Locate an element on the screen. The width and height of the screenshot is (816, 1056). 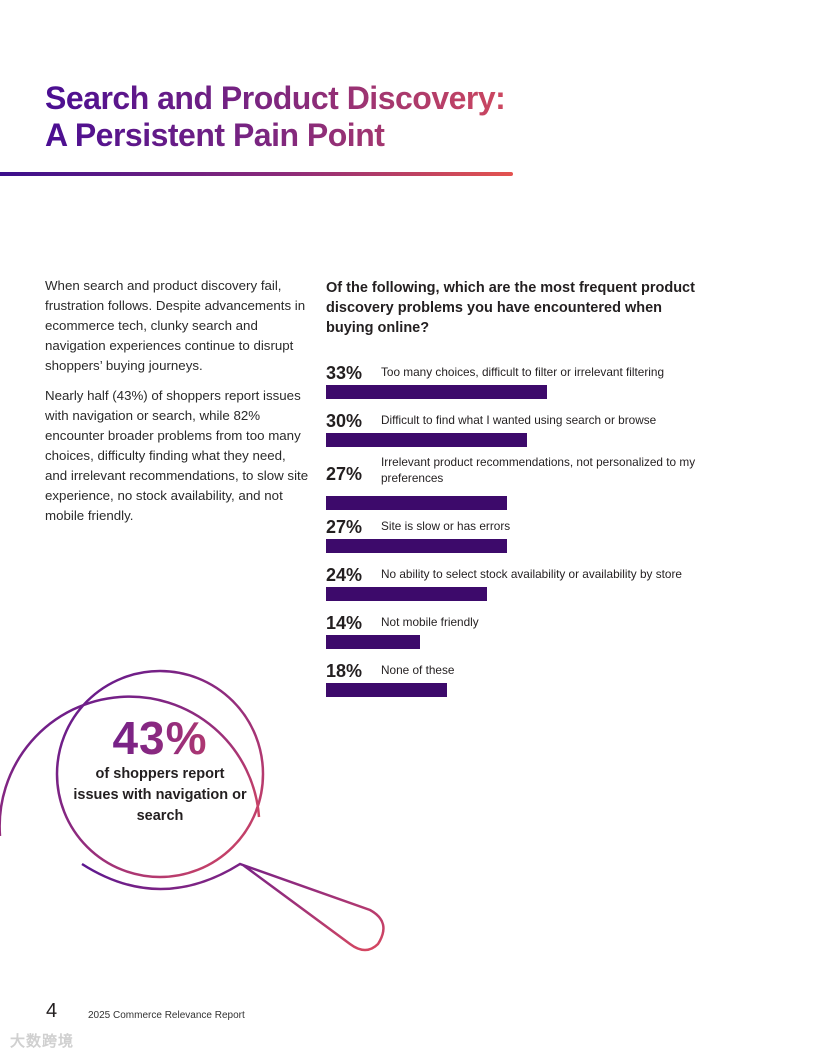
page-number: 4 is located at coordinates (52, 1011).